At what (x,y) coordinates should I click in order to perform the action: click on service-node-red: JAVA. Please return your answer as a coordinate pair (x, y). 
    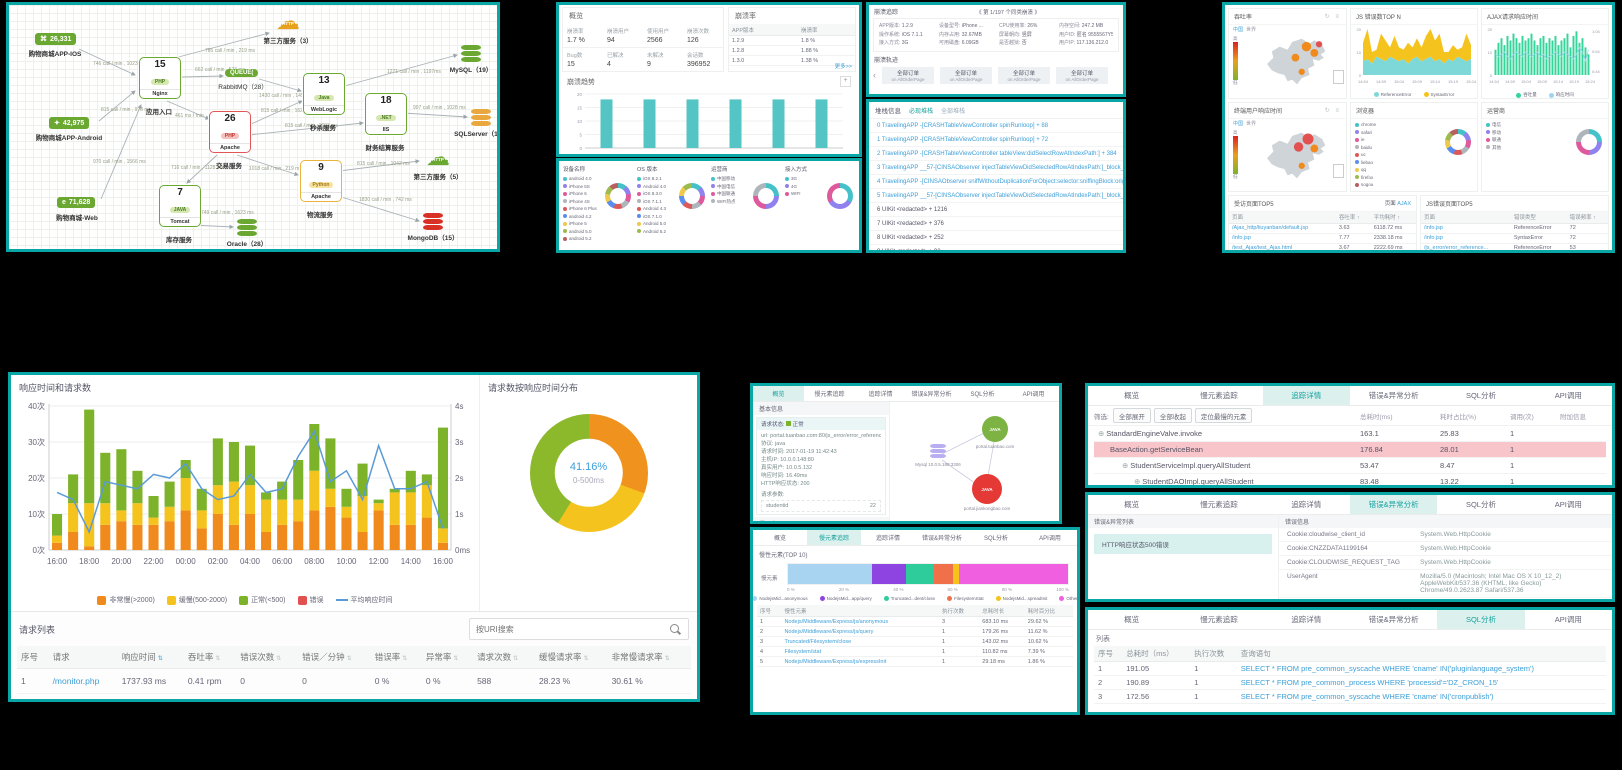
    Looking at the image, I should click on (987, 489).